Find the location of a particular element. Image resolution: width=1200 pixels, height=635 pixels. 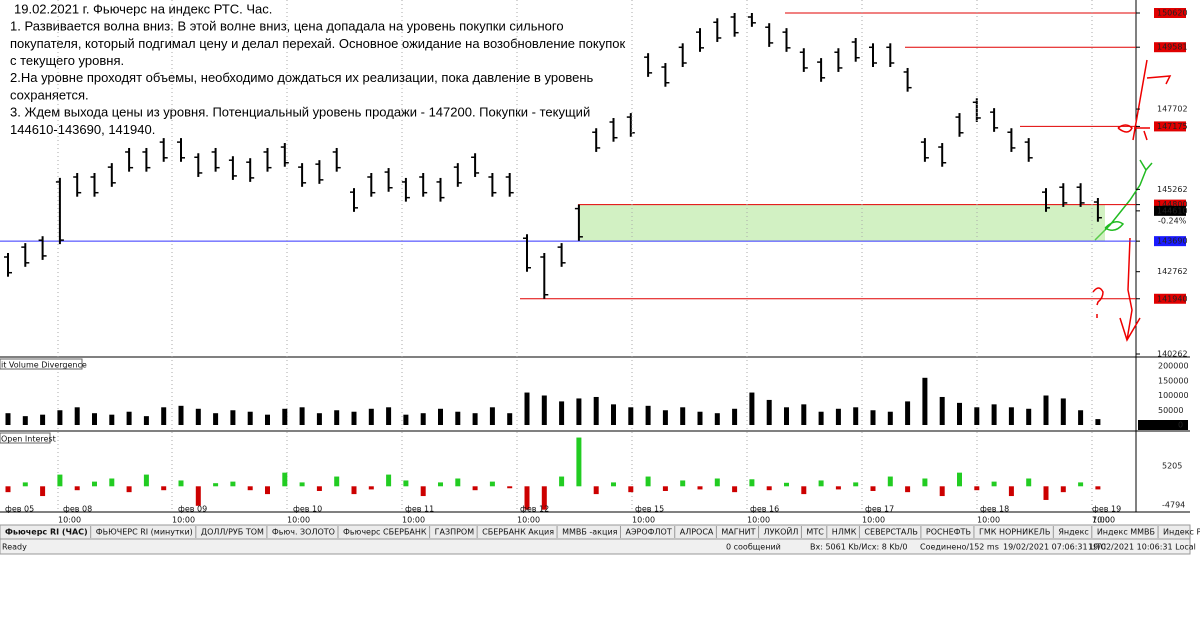

time-label: фев 15 is located at coordinates (649, 509).